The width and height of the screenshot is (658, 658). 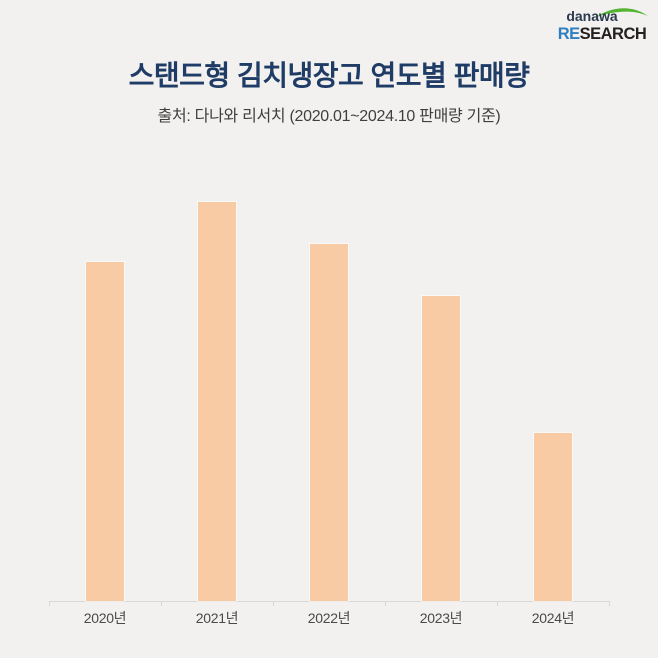 What do you see at coordinates (329, 75) in the screenshot?
I see `chart-title: 스탠드형 김치냉장고 연도별 판매량` at bounding box center [329, 75].